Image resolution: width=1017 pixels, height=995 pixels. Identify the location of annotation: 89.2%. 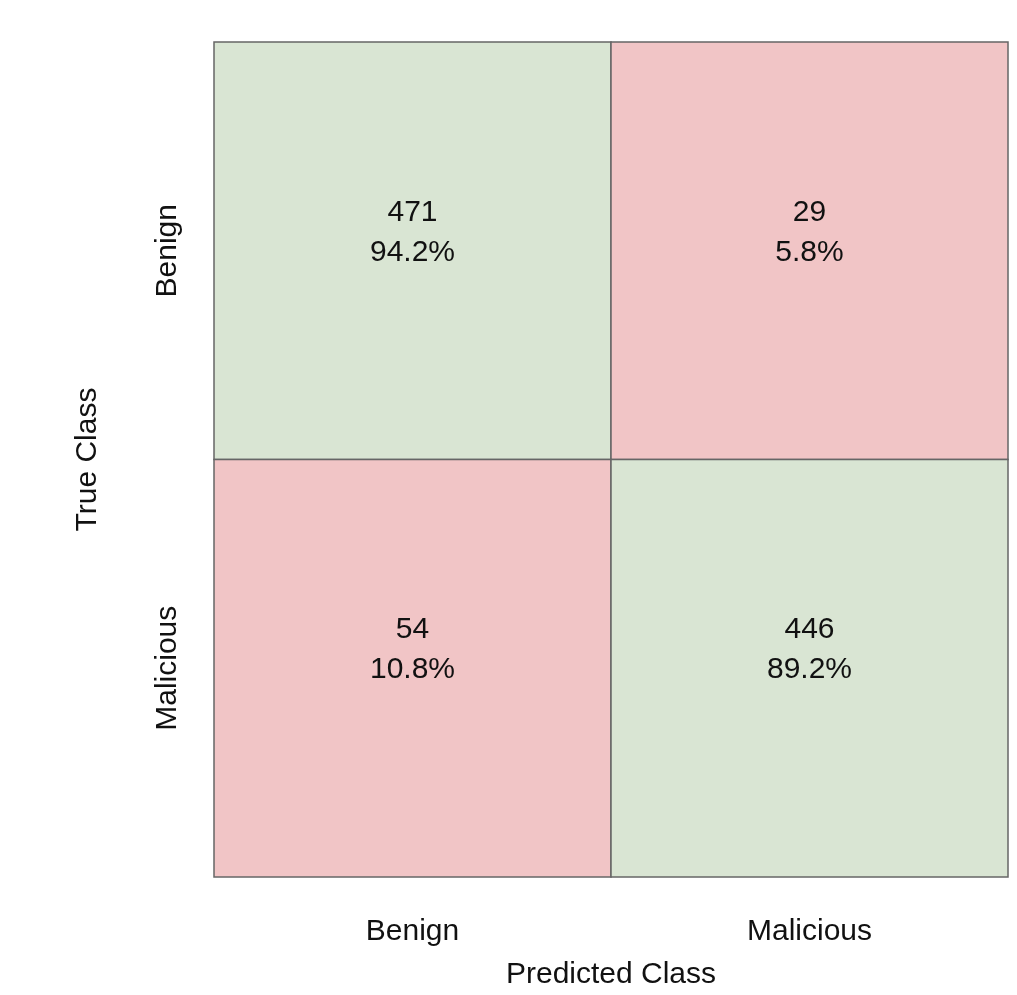
(809, 668).